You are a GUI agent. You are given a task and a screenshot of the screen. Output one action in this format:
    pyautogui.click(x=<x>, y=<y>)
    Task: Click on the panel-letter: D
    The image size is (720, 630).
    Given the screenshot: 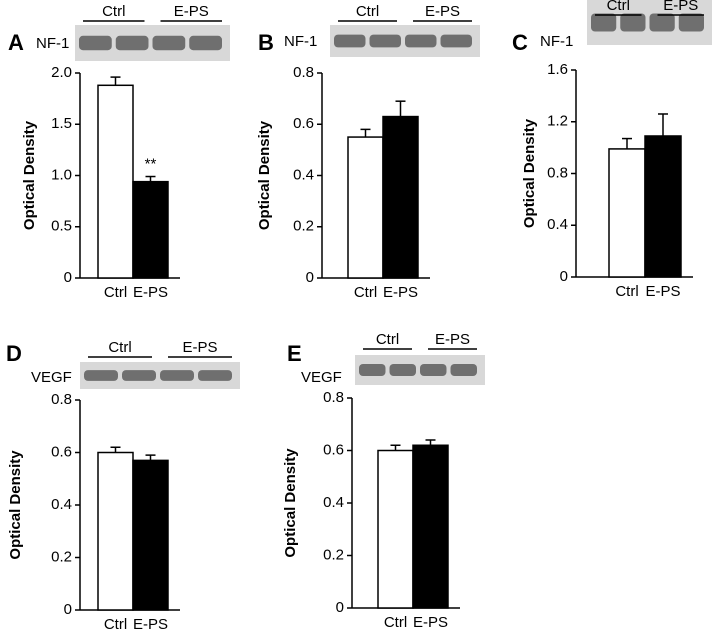 What is the action you would take?
    pyautogui.click(x=14, y=353)
    